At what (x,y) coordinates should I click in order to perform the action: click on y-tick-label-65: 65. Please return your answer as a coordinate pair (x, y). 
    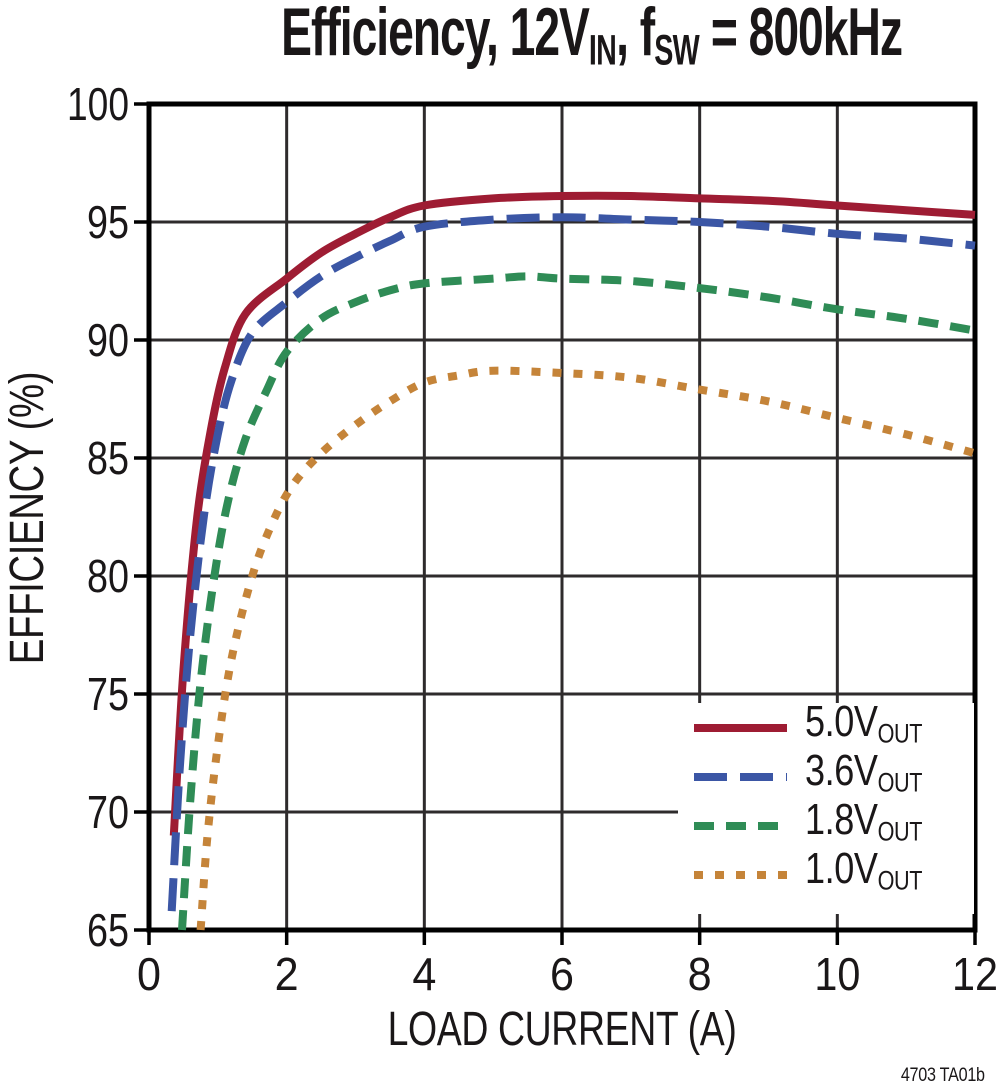
    Looking at the image, I should click on (108, 930).